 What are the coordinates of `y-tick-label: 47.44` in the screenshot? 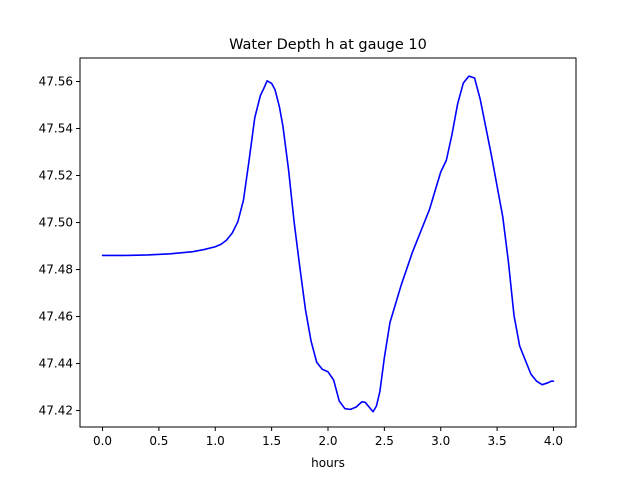 It's located at (56, 364).